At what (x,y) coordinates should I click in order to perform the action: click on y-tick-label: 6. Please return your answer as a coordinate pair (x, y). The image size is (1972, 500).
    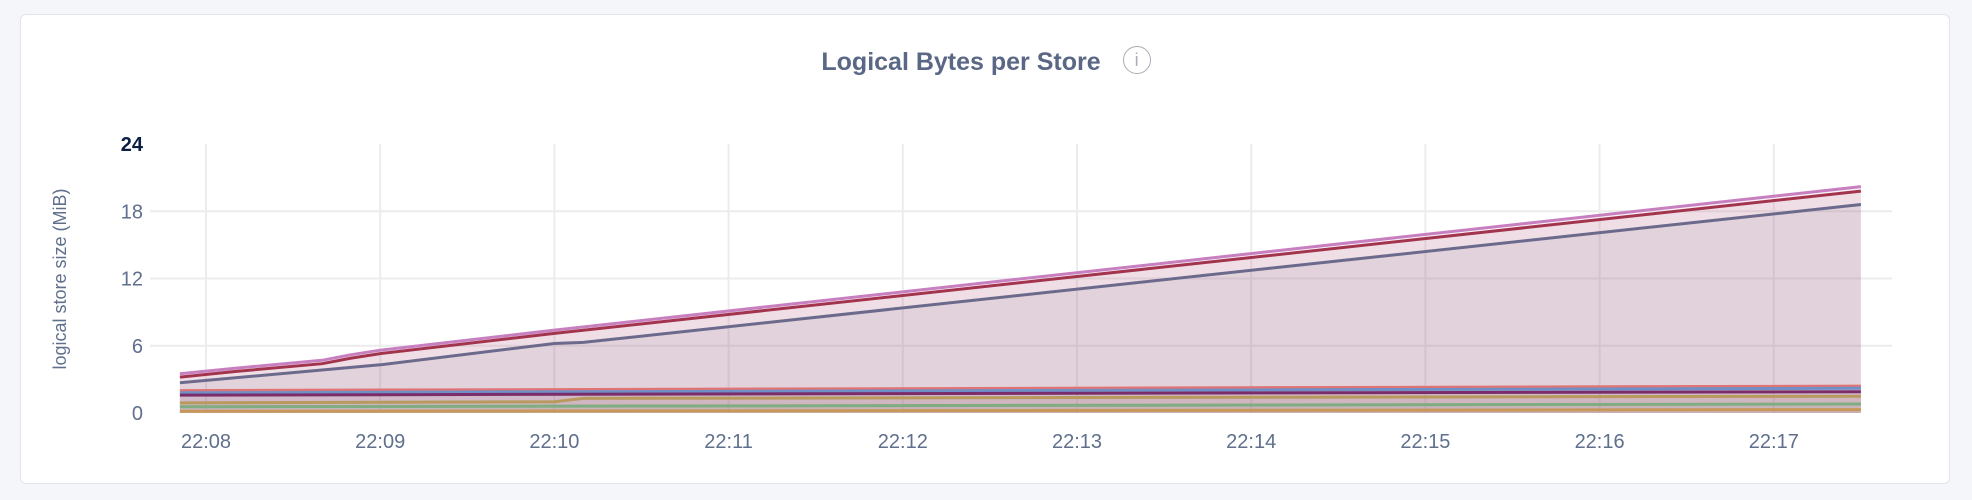
    Looking at the image, I should click on (137, 347).